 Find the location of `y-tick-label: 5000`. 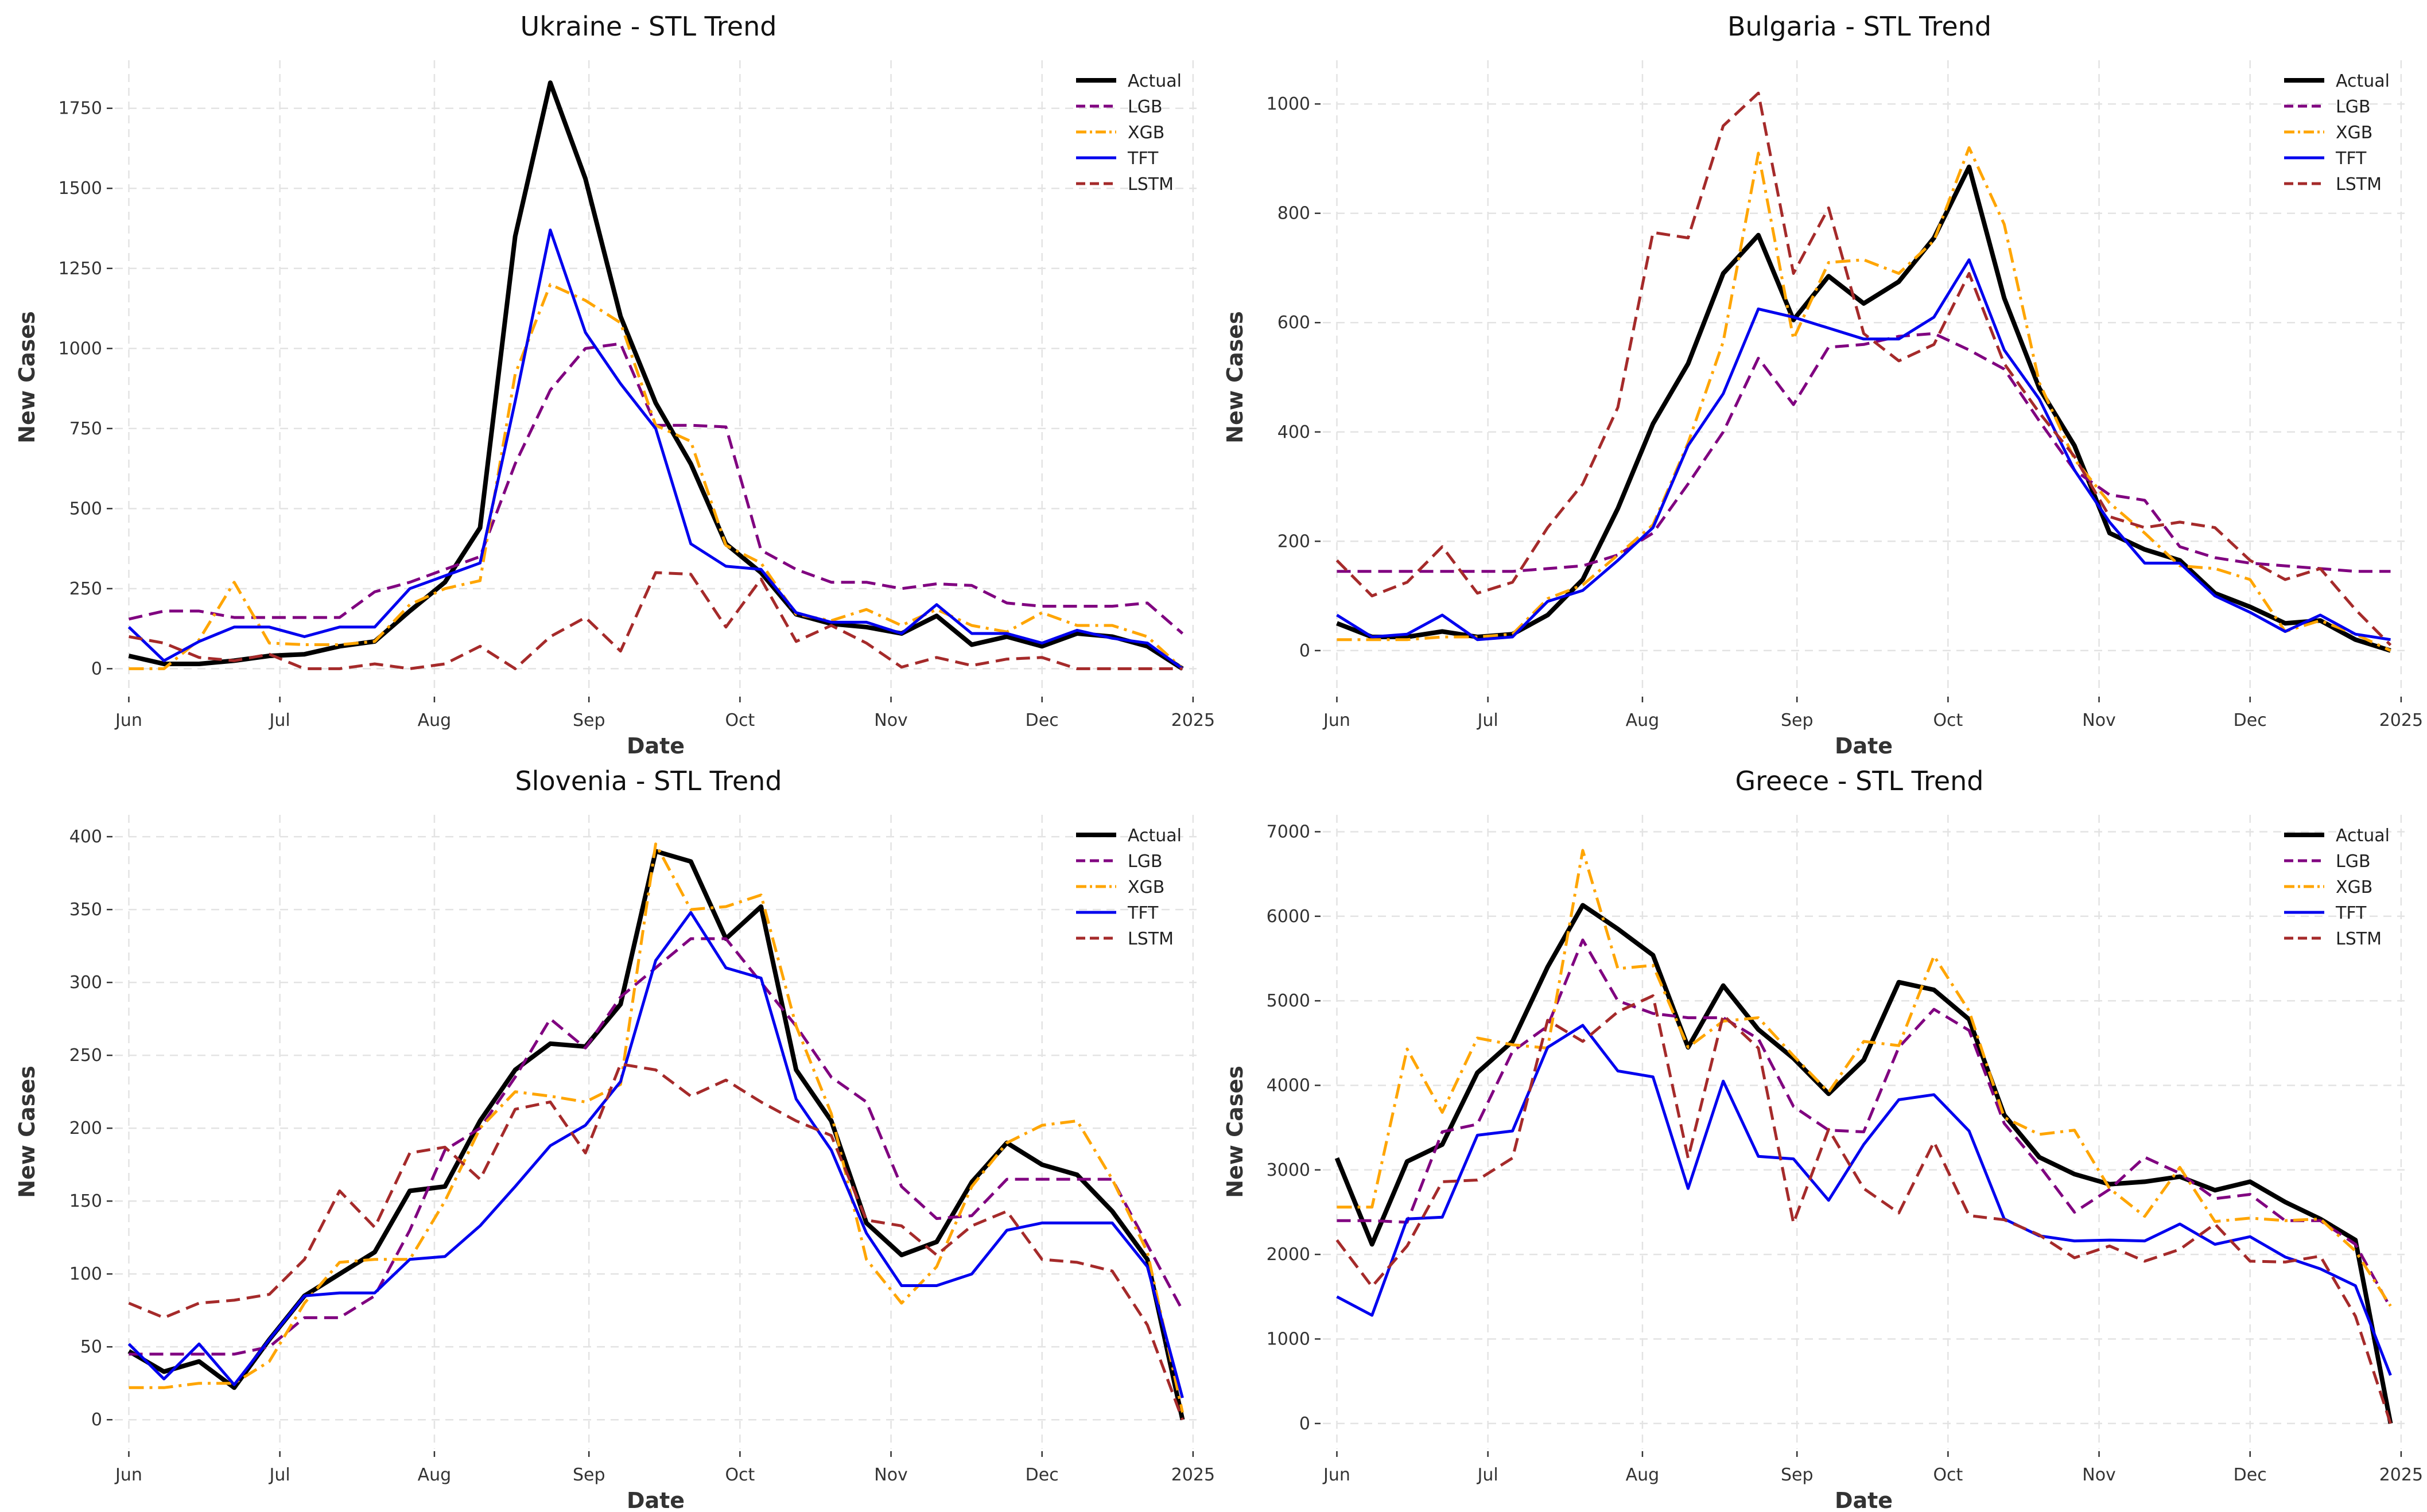

y-tick-label: 5000 is located at coordinates (1288, 1001).